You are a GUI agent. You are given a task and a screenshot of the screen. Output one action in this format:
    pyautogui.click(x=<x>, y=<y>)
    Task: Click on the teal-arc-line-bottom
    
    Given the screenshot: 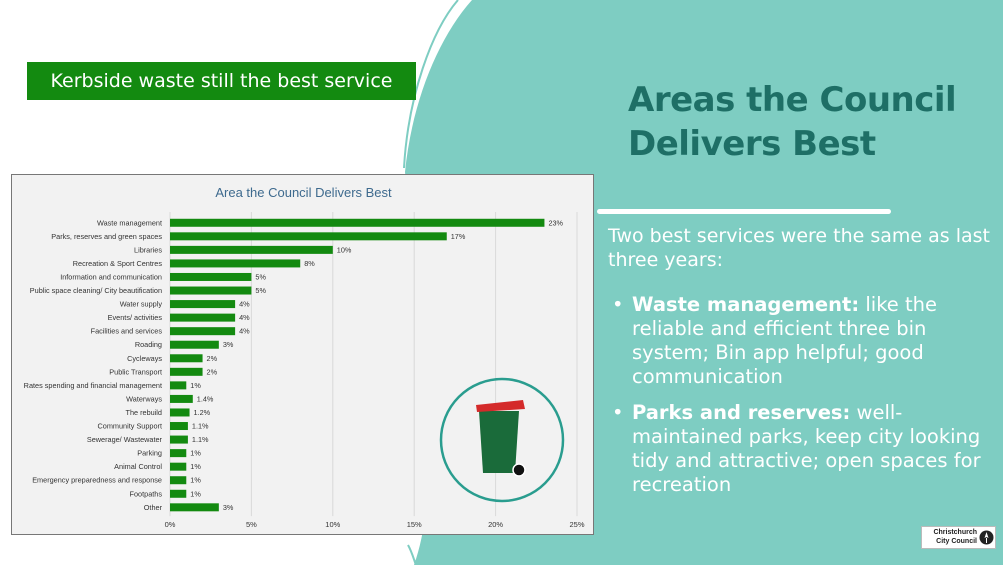 What is the action you would take?
    pyautogui.click(x=412, y=554)
    